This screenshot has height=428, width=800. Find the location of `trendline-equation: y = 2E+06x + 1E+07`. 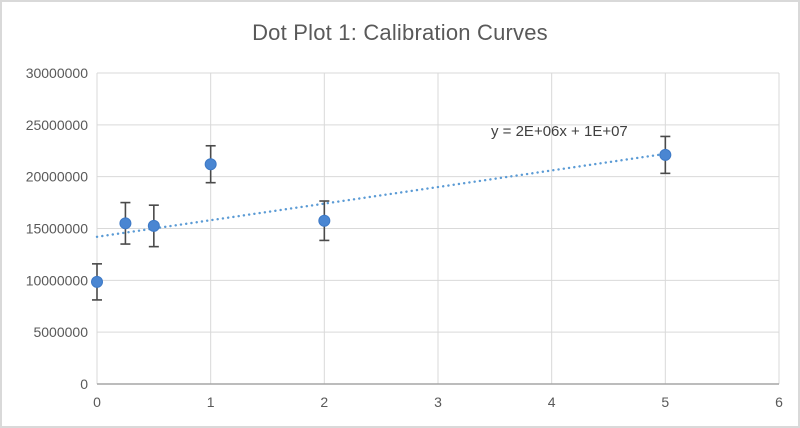

trendline-equation: y = 2E+06x + 1E+07 is located at coordinates (559, 131).